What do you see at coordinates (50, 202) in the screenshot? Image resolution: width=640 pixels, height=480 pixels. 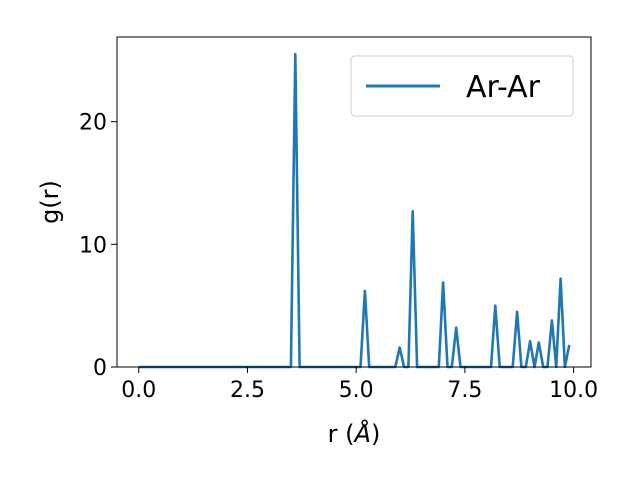 I see `y-axis-label: g(r)` at bounding box center [50, 202].